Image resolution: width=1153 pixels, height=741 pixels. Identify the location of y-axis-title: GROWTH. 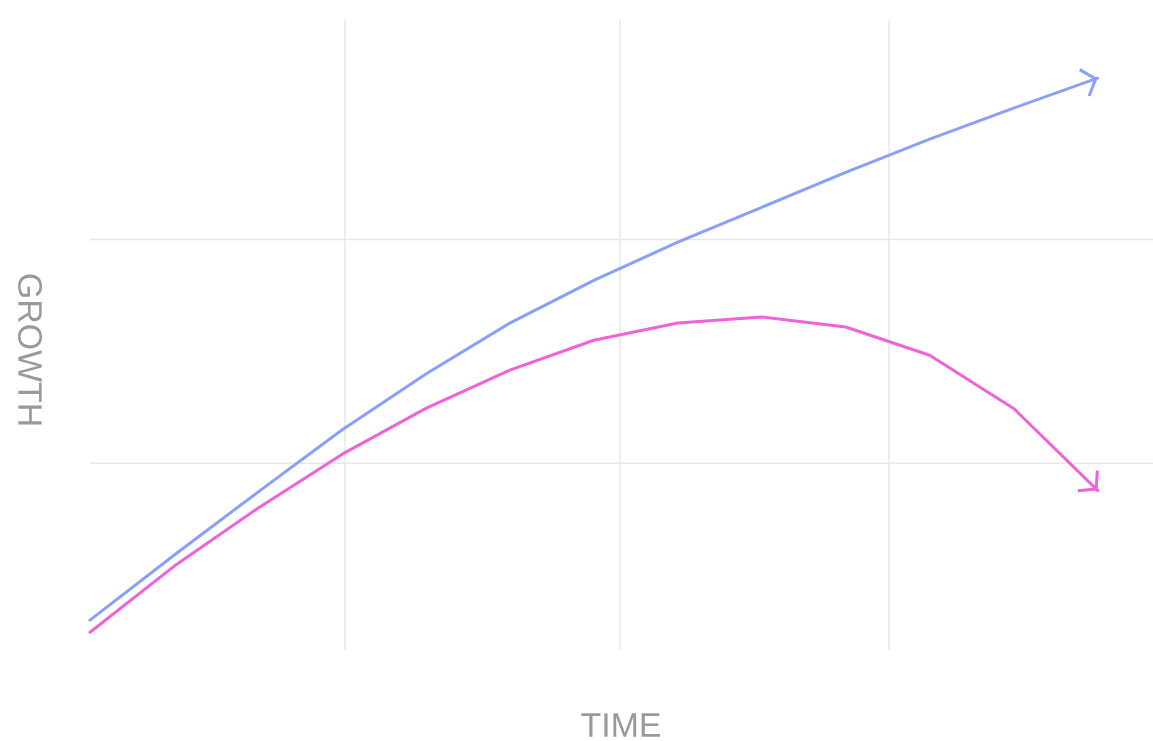
(30, 349).